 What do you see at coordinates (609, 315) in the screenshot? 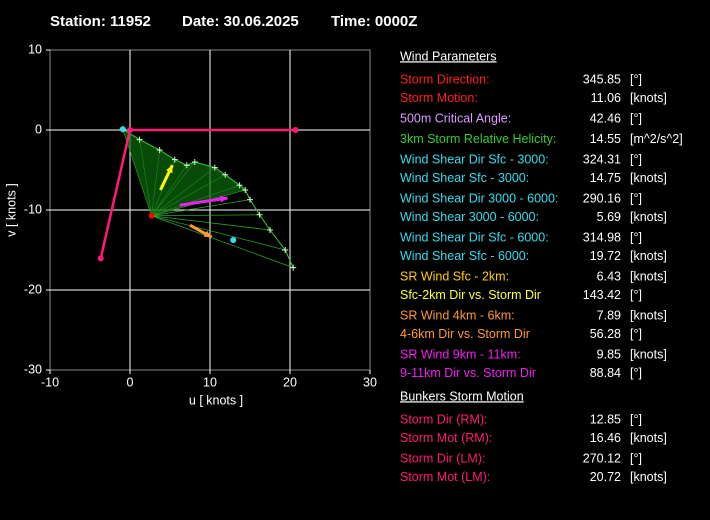
I see `param-value: 7.89` at bounding box center [609, 315].